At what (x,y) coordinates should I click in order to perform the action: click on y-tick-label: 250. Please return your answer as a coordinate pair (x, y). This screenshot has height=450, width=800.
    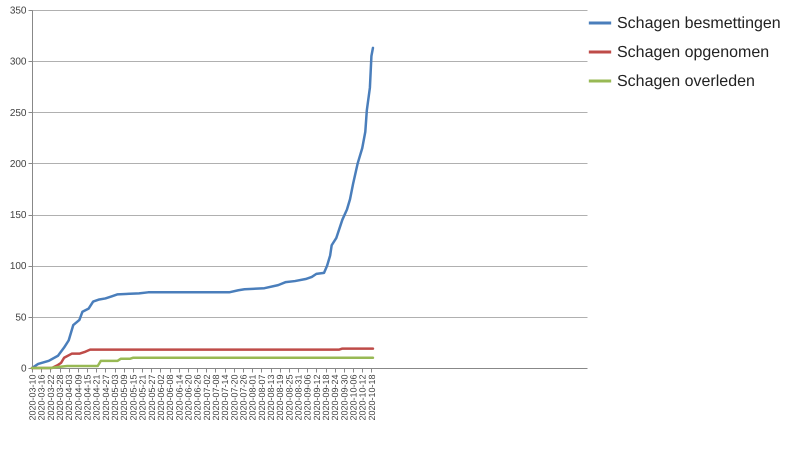
    Looking at the image, I should click on (18, 113).